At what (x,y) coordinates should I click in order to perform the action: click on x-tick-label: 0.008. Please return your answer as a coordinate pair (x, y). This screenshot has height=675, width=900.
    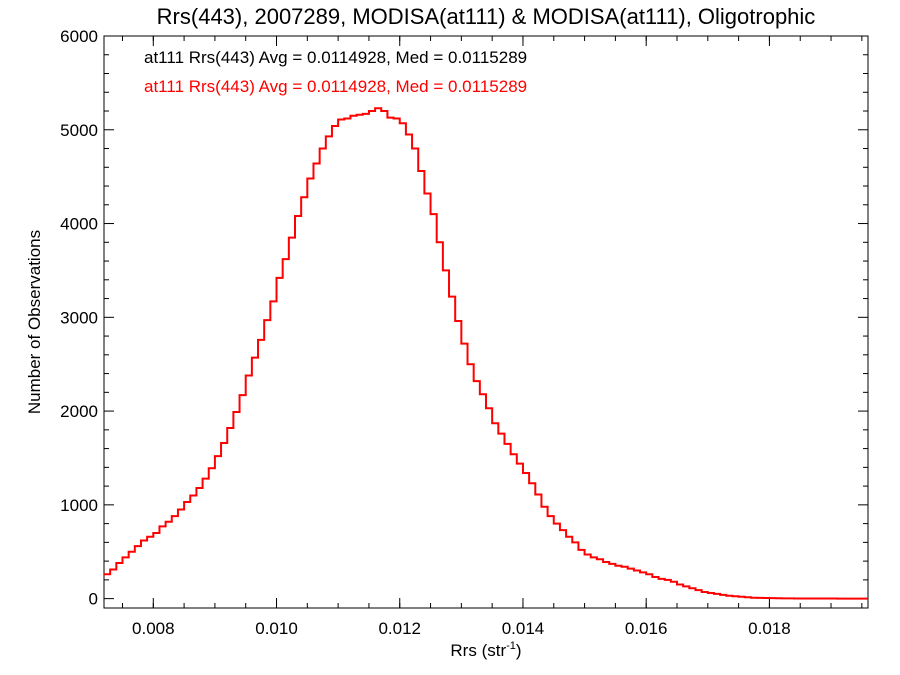
    Looking at the image, I should click on (153, 628).